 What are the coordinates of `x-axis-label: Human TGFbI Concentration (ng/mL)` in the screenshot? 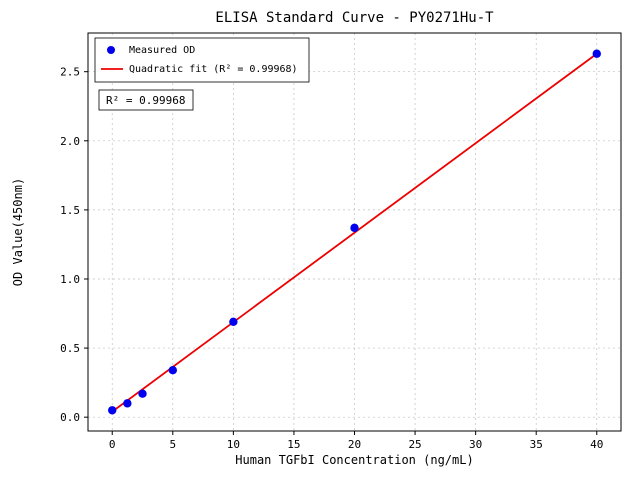 It's located at (354, 460).